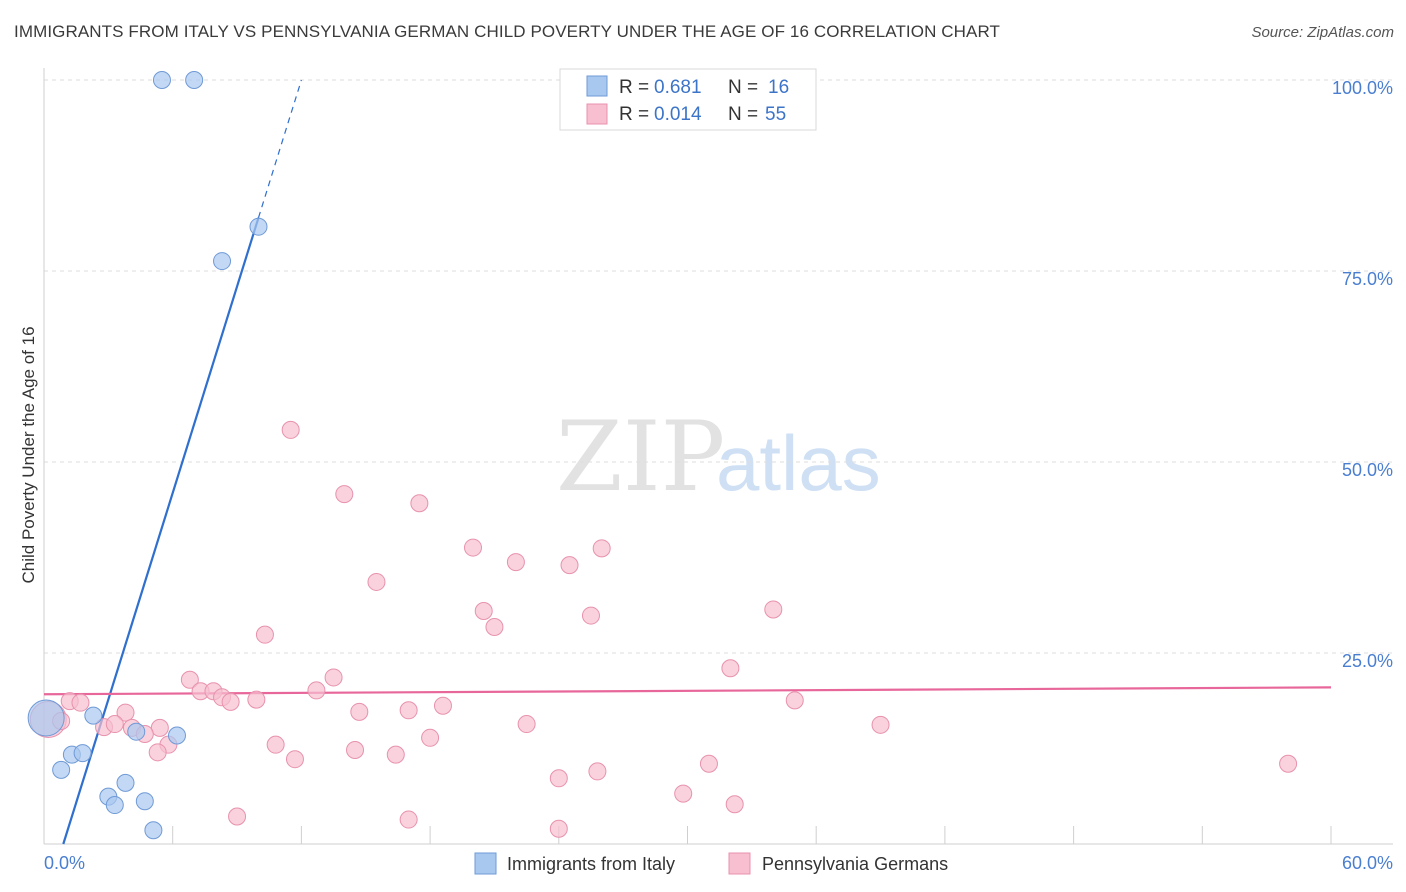 The height and width of the screenshot is (892, 1406). Describe the element at coordinates (640, 457) in the screenshot. I see `watermark-zip: ZIP` at that location.